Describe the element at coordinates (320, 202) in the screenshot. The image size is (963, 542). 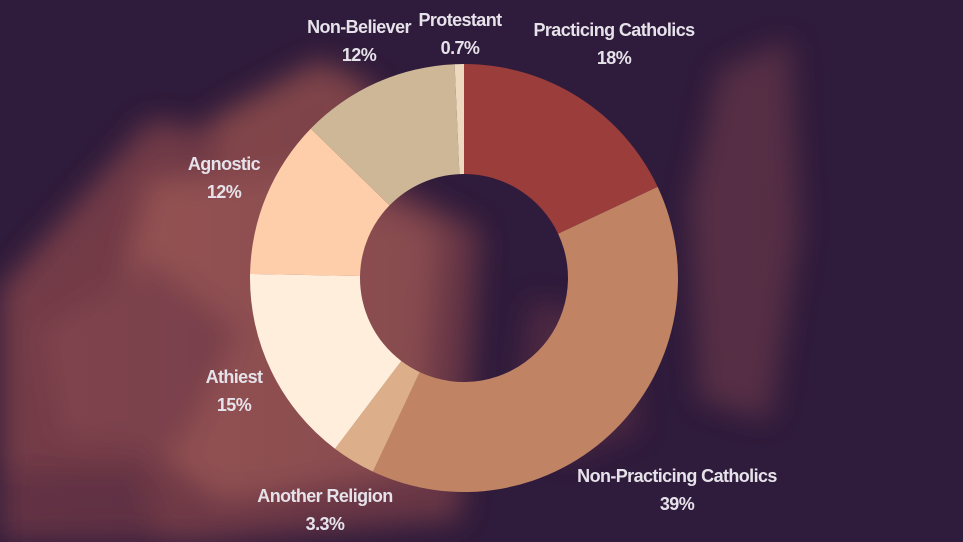
I see `slice-agnostic` at that location.